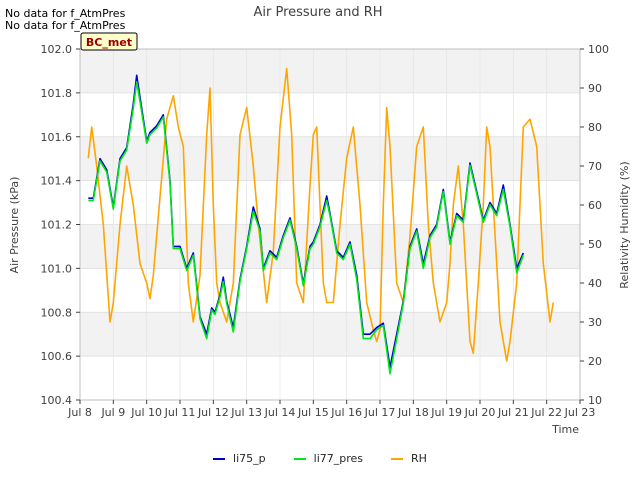 Image resolution: width=640 pixels, height=480 pixels. I want to click on y-tick-label: 100.6, so click(57, 356).